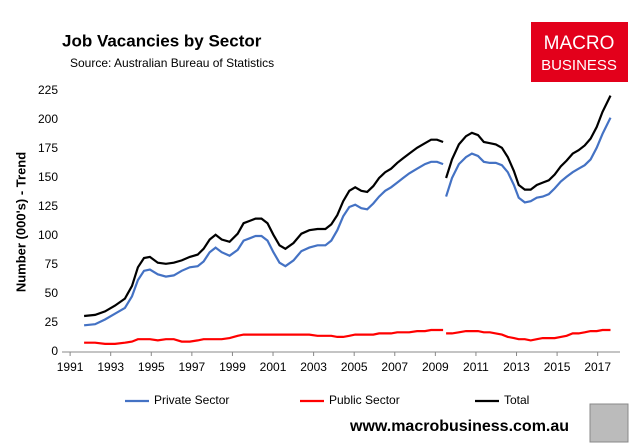 The image size is (638, 447). What do you see at coordinates (394, 367) in the screenshot?
I see `x-tick-label: 2007` at bounding box center [394, 367].